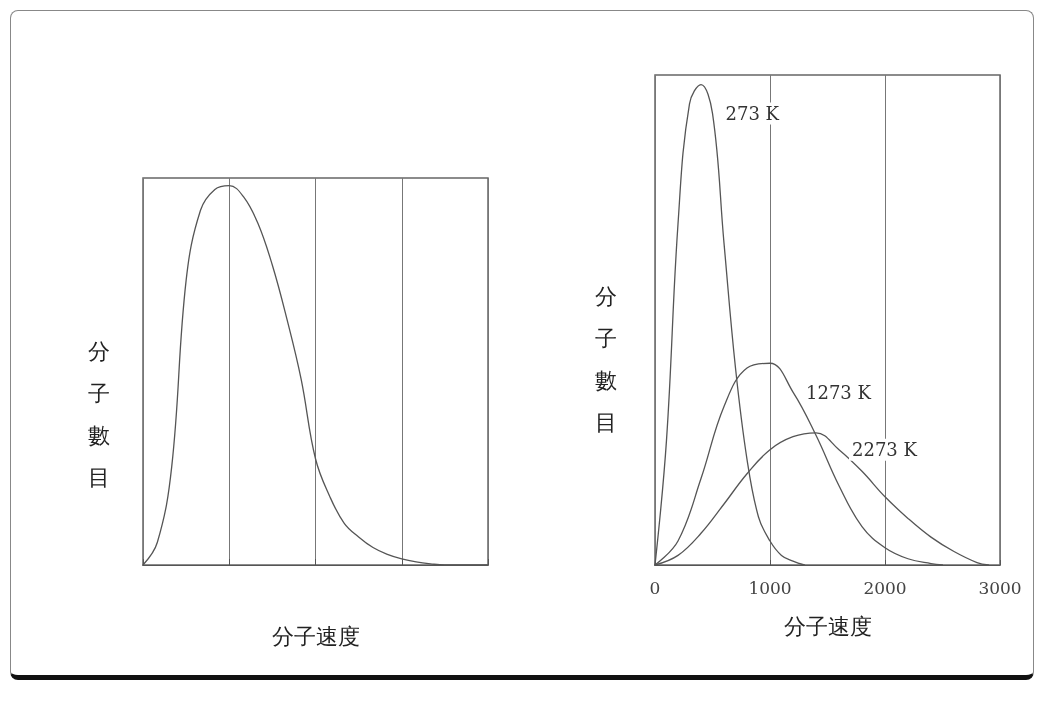 This screenshot has height=716, width=1044. I want to click on x-tick-label: 2000, so click(885, 587).